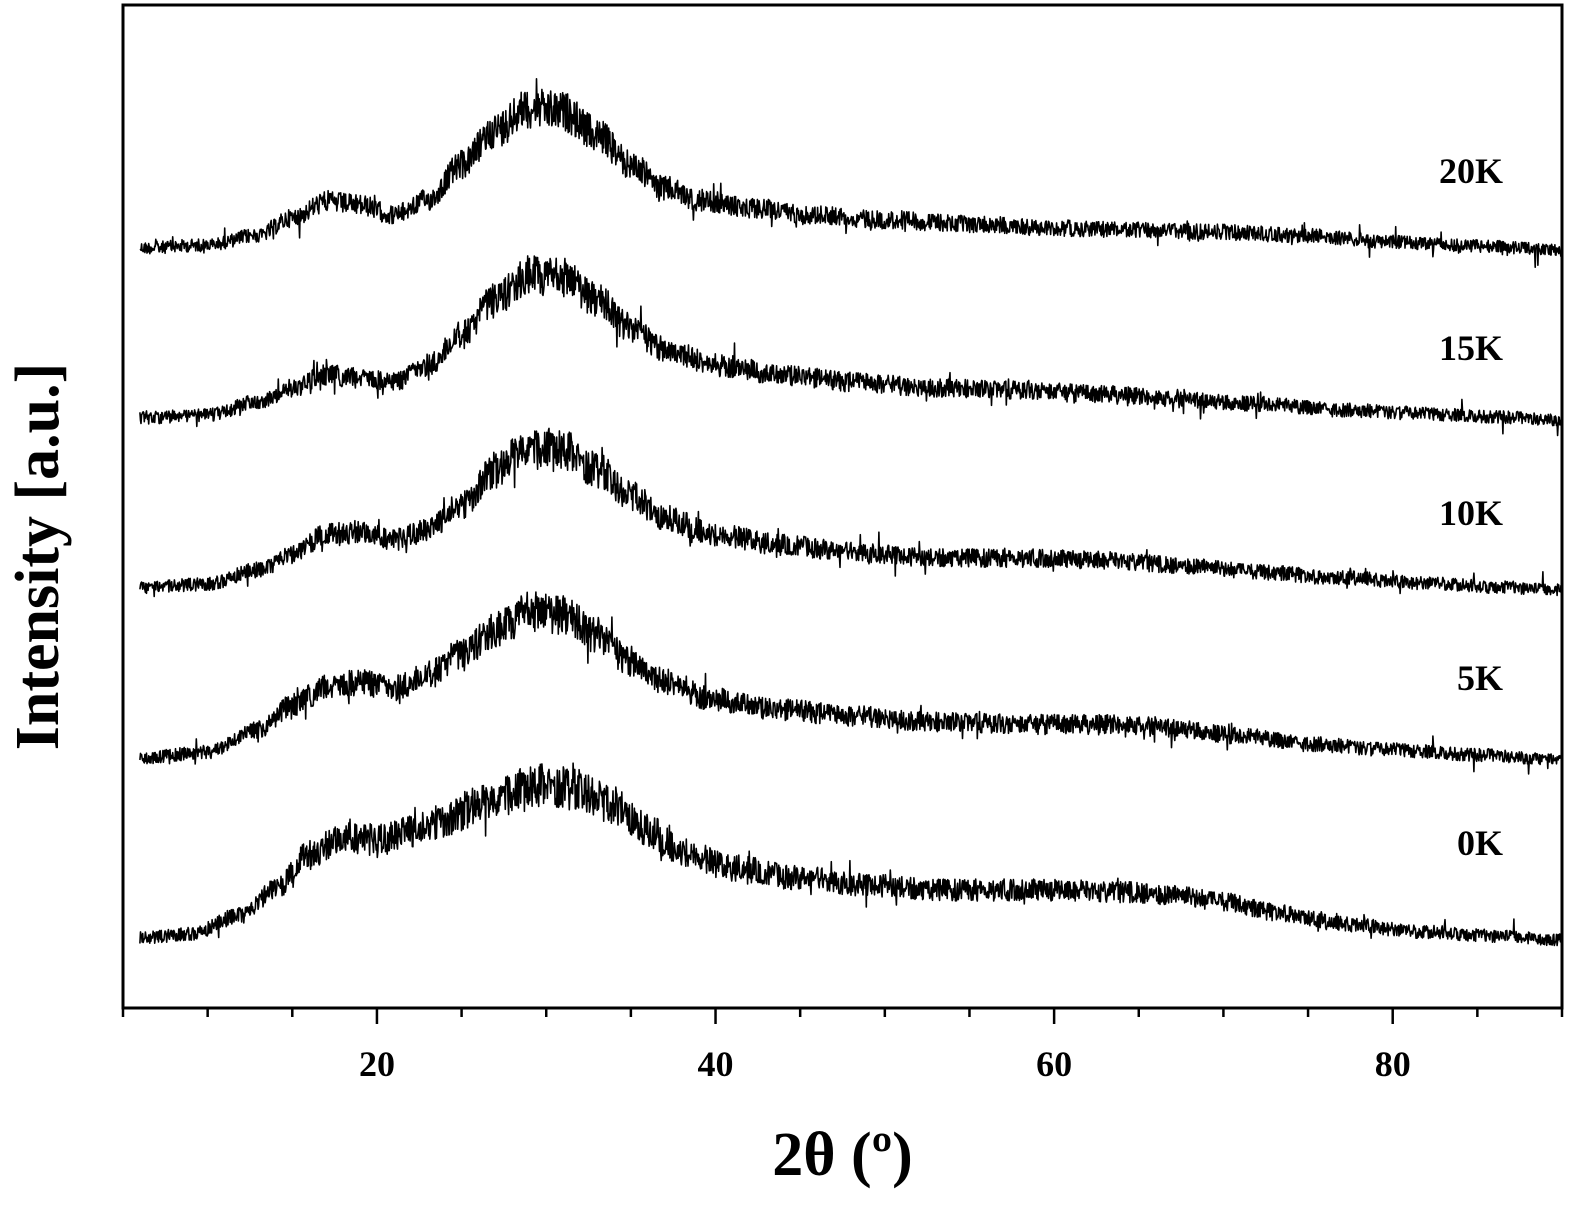 This screenshot has height=1207, width=1575. What do you see at coordinates (1480, 843) in the screenshot?
I see `series-label-0K: 0K` at bounding box center [1480, 843].